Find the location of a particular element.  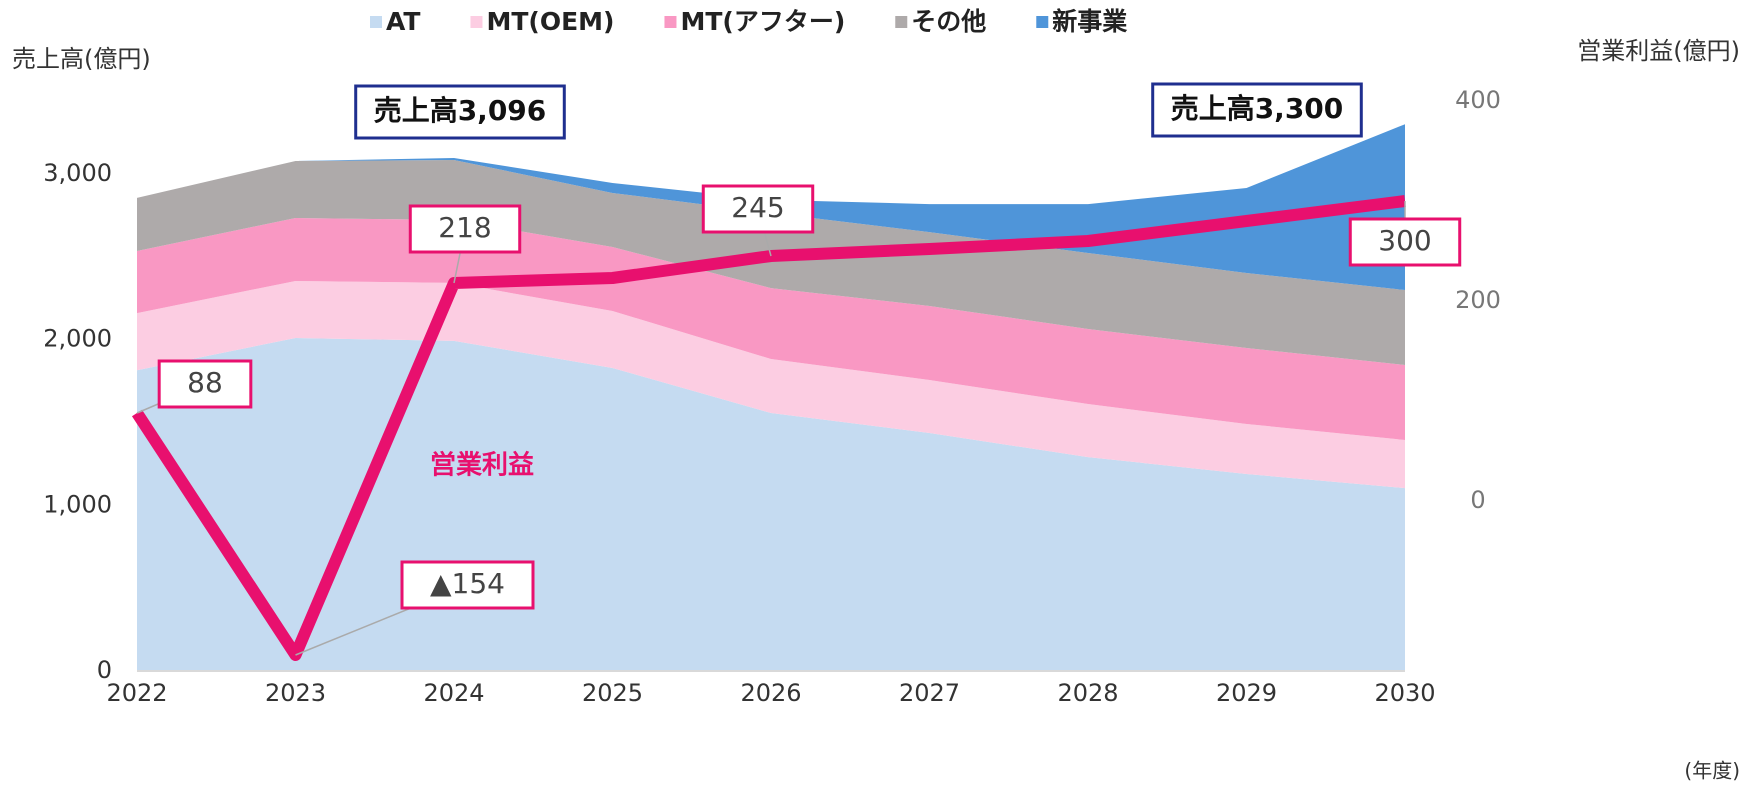

legend-label: MT(アフター) is located at coordinates (762, 21).